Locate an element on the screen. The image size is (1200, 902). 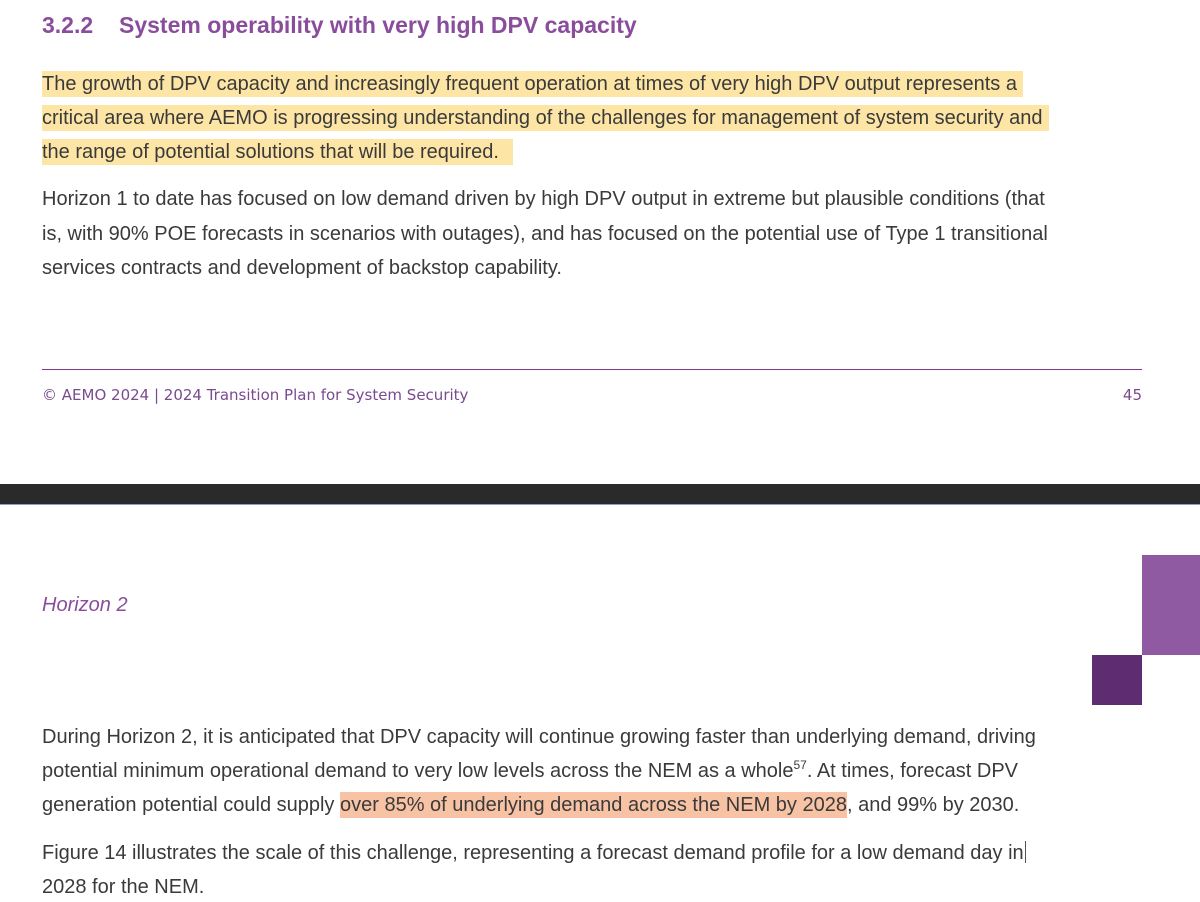
page-separator is located at coordinates (600, 494).